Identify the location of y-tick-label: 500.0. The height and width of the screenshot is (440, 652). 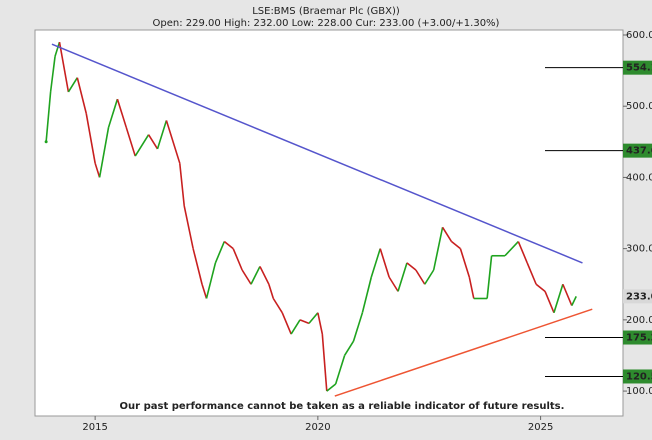
(639, 106).